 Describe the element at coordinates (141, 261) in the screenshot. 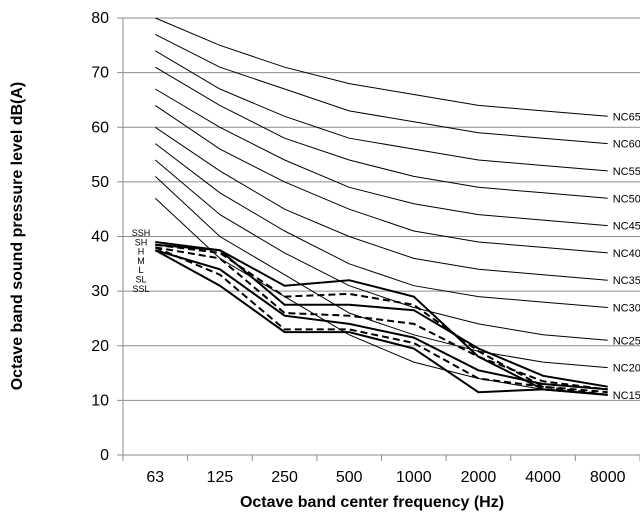

I see `series-label: M` at that location.